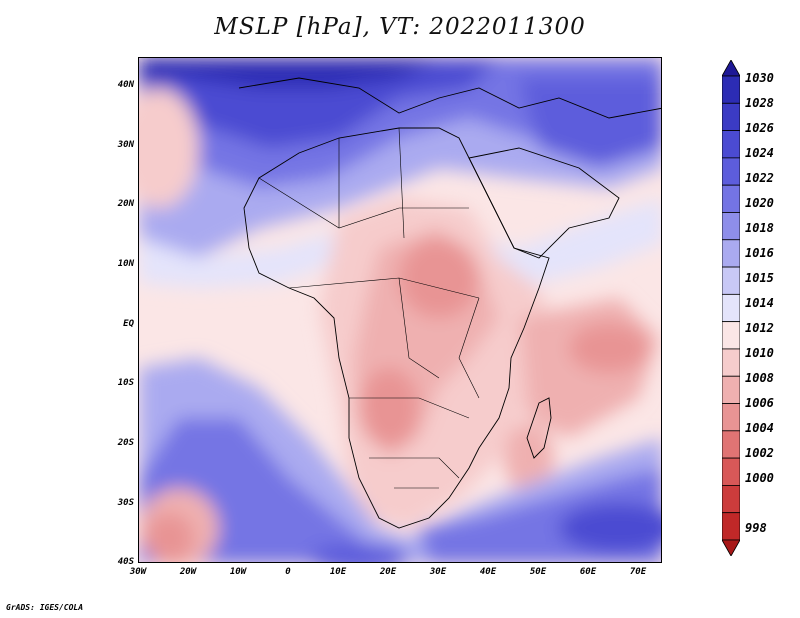 Image resolution: width=800 pixels, height=618 pixels. What do you see at coordinates (731, 547) in the screenshot?
I see `colorbar-bottom-arrow` at bounding box center [731, 547].